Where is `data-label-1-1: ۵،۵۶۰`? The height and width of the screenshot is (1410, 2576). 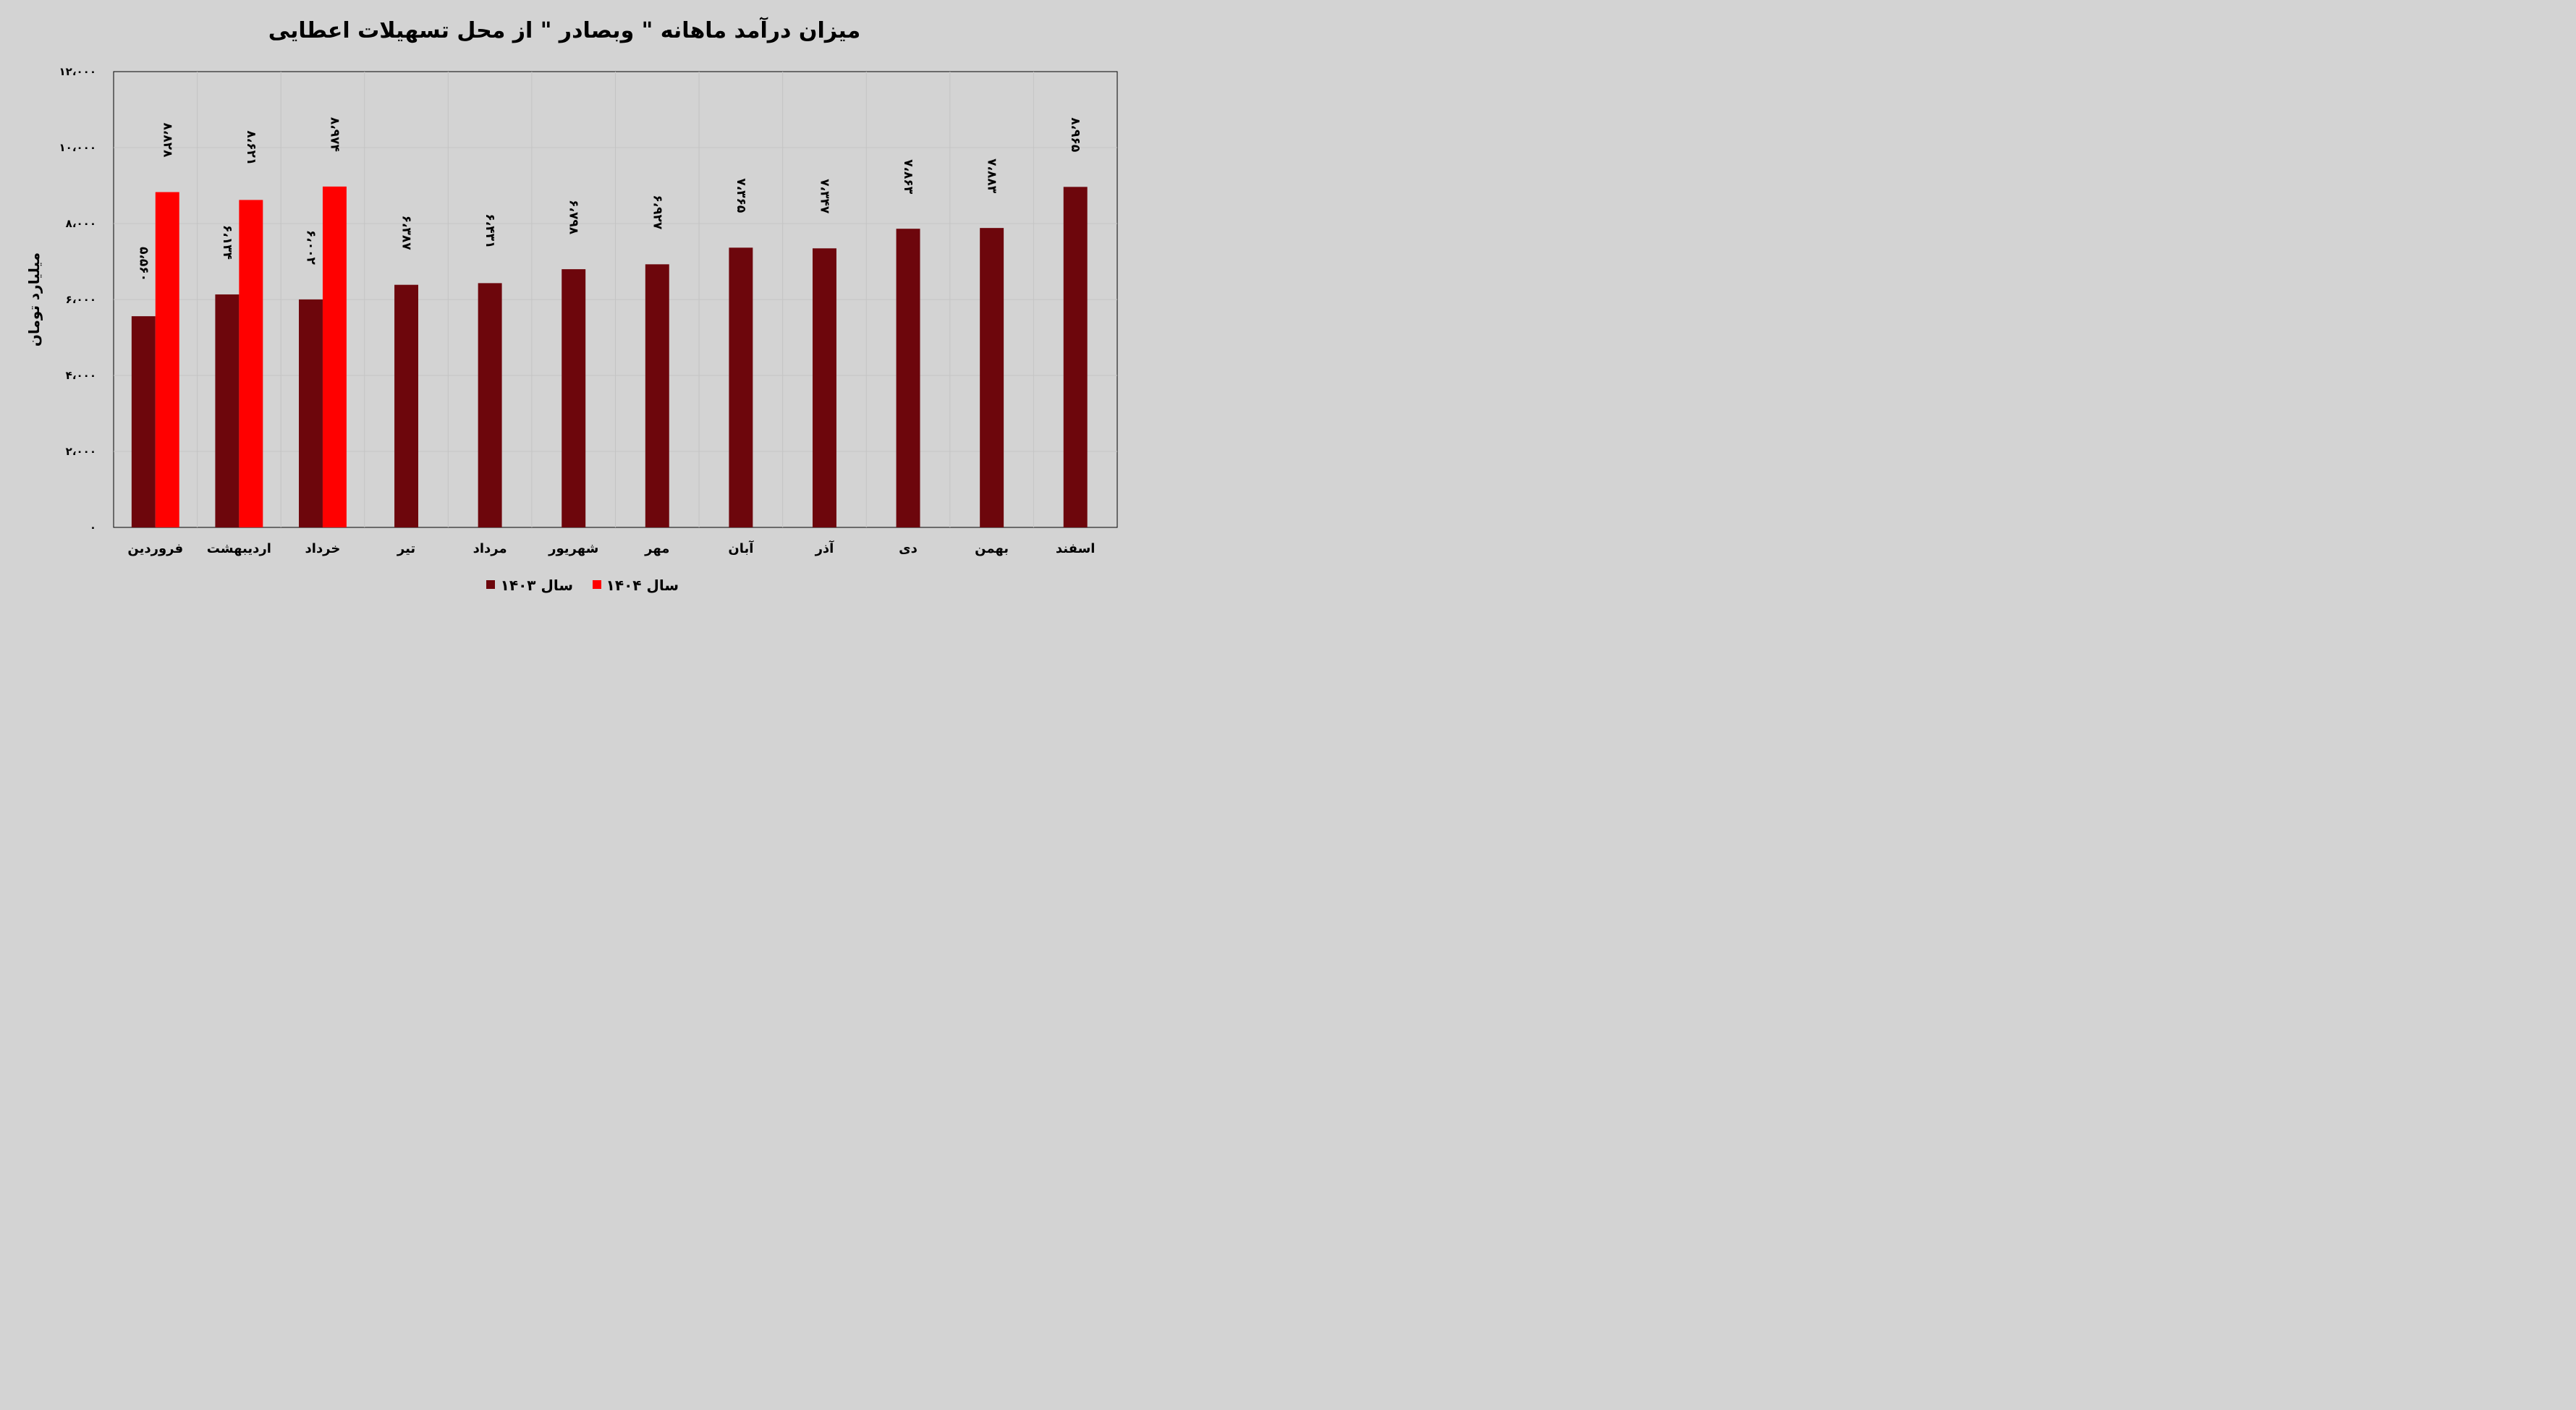
data-label-1-1: ۵،۵۶۰ is located at coordinates (143, 264).